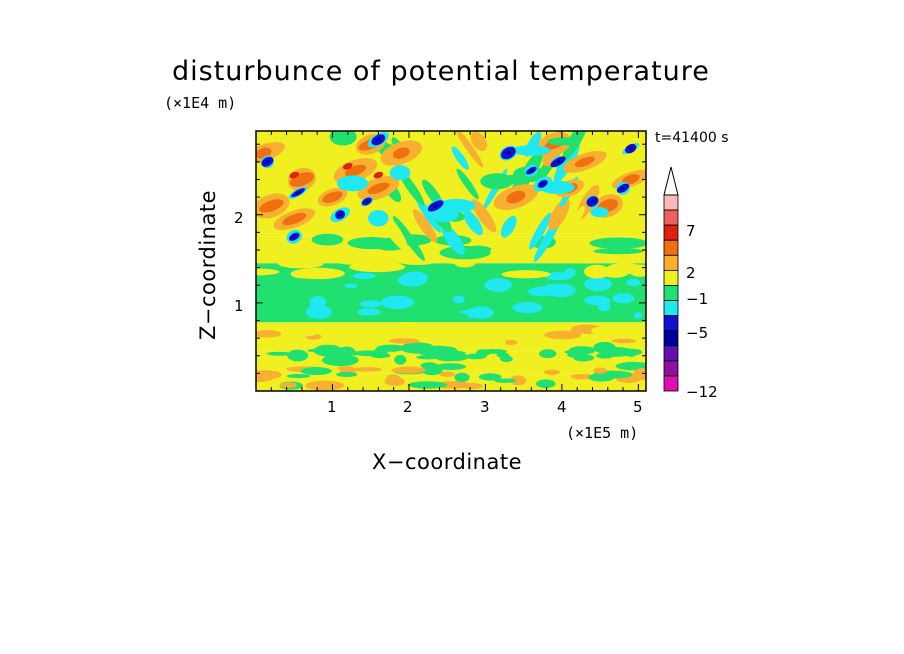  What do you see at coordinates (447, 462) in the screenshot?
I see `x-axis-label: X−coordinate` at bounding box center [447, 462].